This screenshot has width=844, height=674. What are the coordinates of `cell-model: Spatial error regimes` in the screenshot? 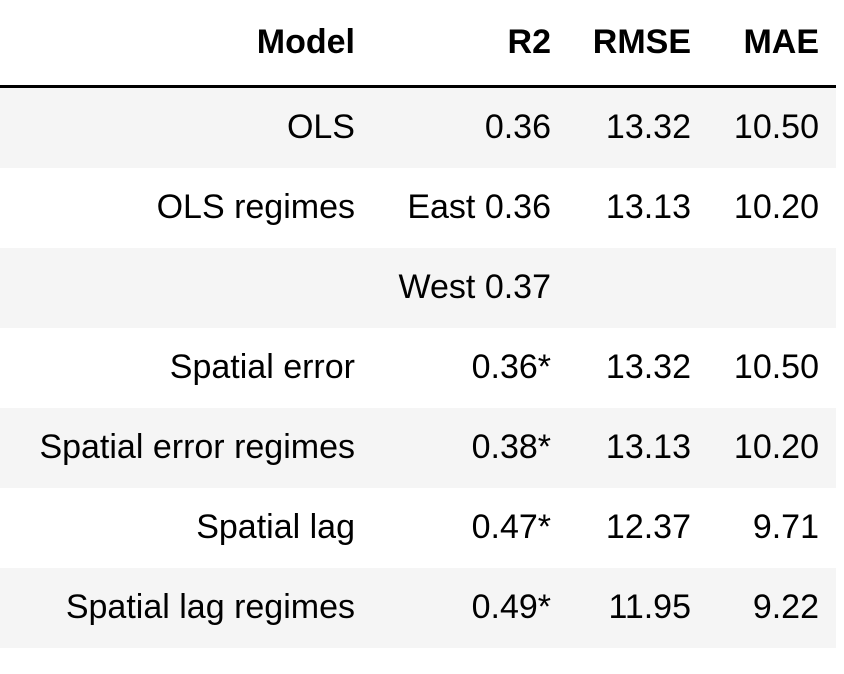 It's located at (186, 447).